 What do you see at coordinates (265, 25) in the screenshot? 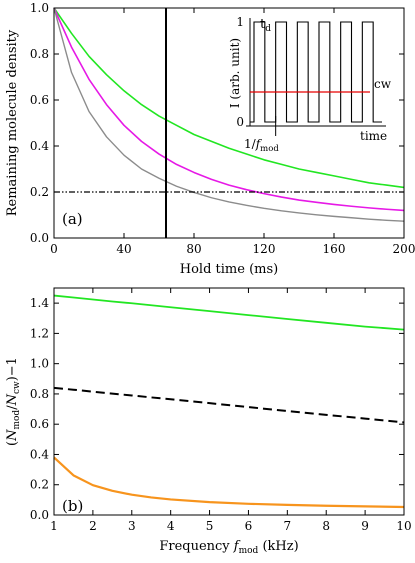
I see `inset-td-label: td` at bounding box center [265, 25].